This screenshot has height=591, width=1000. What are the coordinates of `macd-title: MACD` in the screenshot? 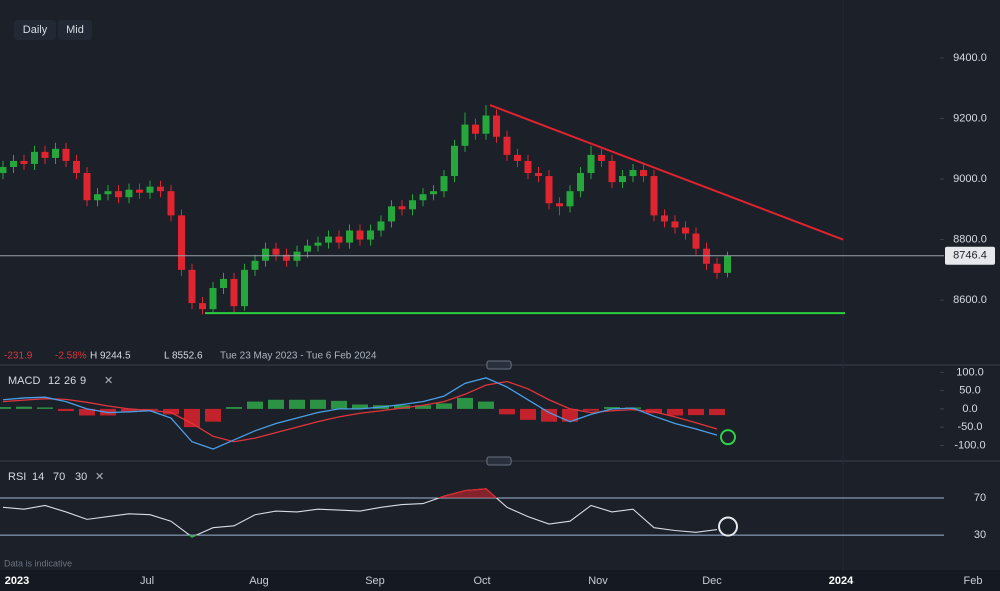 It's located at (24, 381).